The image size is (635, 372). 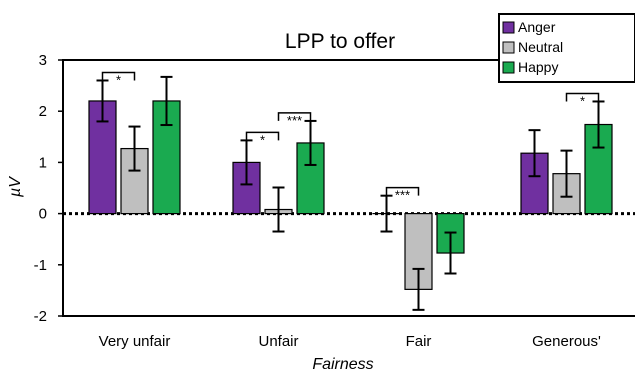 I want to click on legend-label: Anger, so click(x=537, y=27).